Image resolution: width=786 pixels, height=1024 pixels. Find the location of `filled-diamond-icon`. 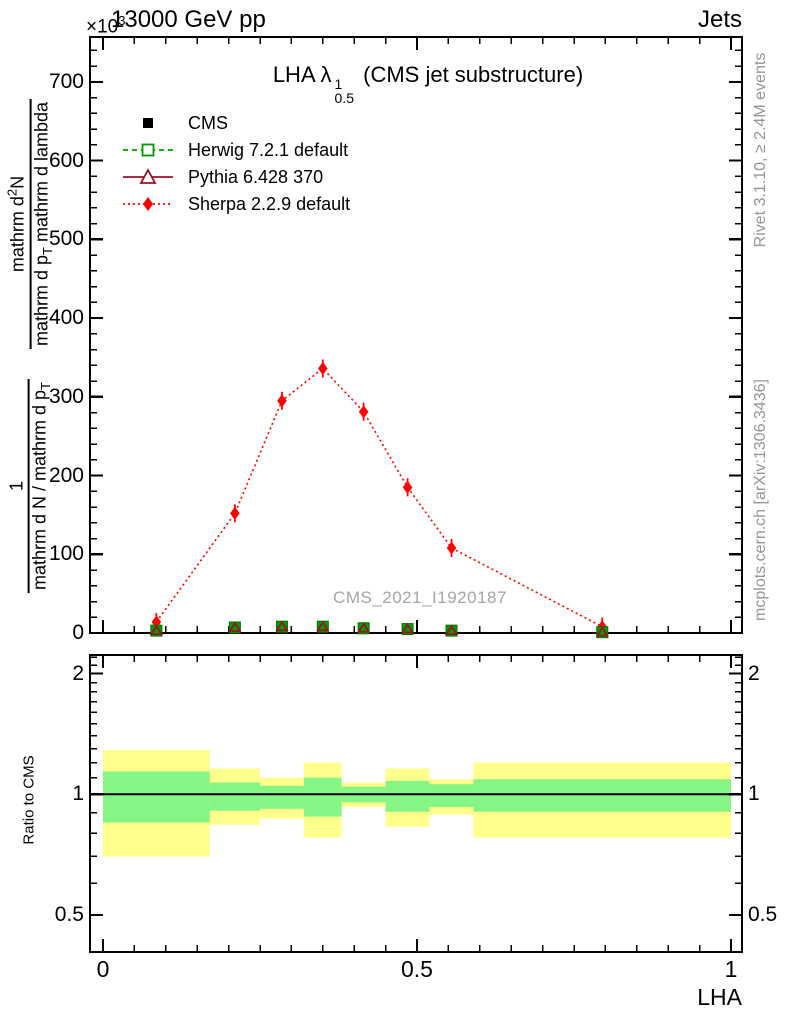

filled-diamond-icon is located at coordinates (148, 204).